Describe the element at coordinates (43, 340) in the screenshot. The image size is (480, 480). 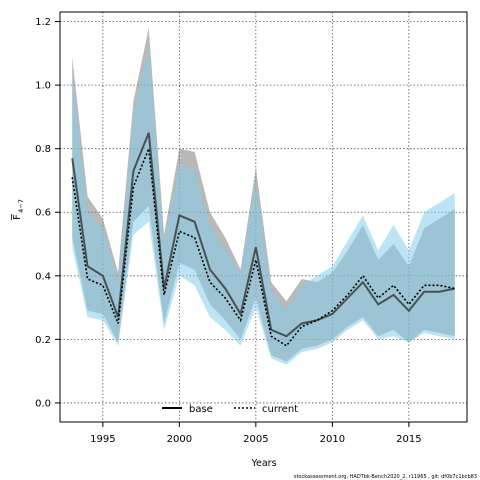
I see `y-tick-label: 0.2` at that location.